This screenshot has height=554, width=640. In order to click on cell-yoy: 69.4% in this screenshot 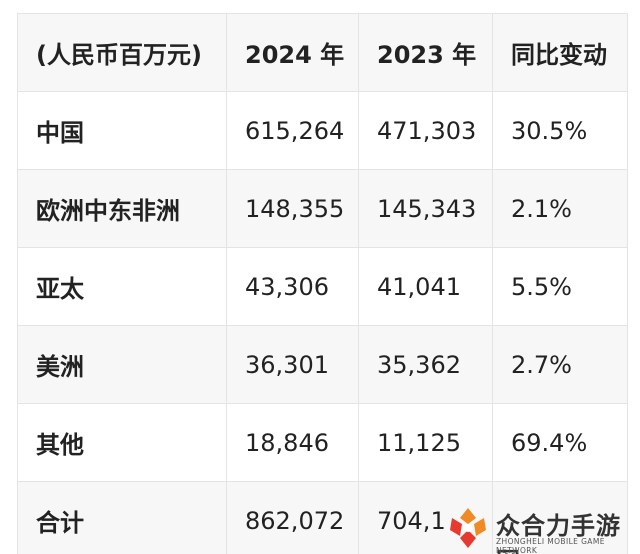, I will do `click(560, 442)`.